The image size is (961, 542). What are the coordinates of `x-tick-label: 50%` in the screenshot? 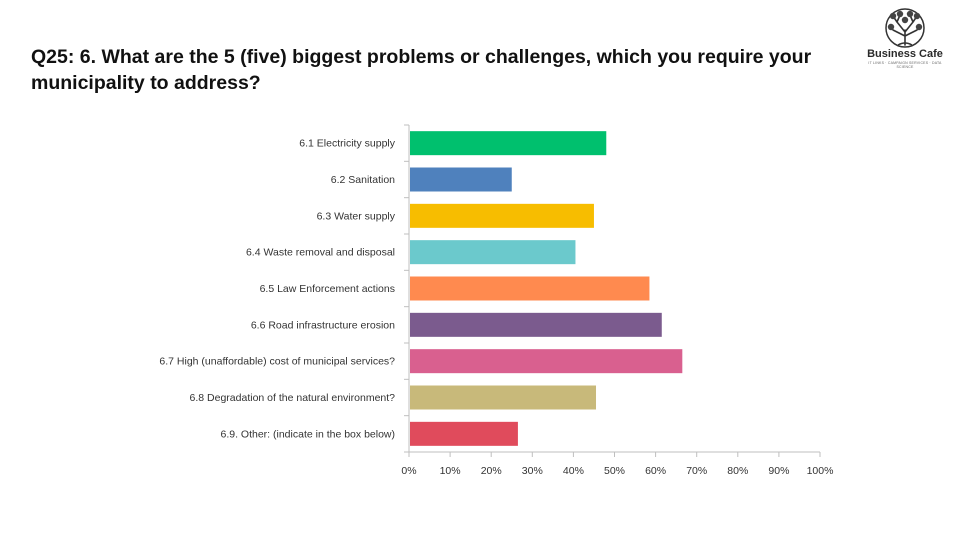 It's located at (614, 471).